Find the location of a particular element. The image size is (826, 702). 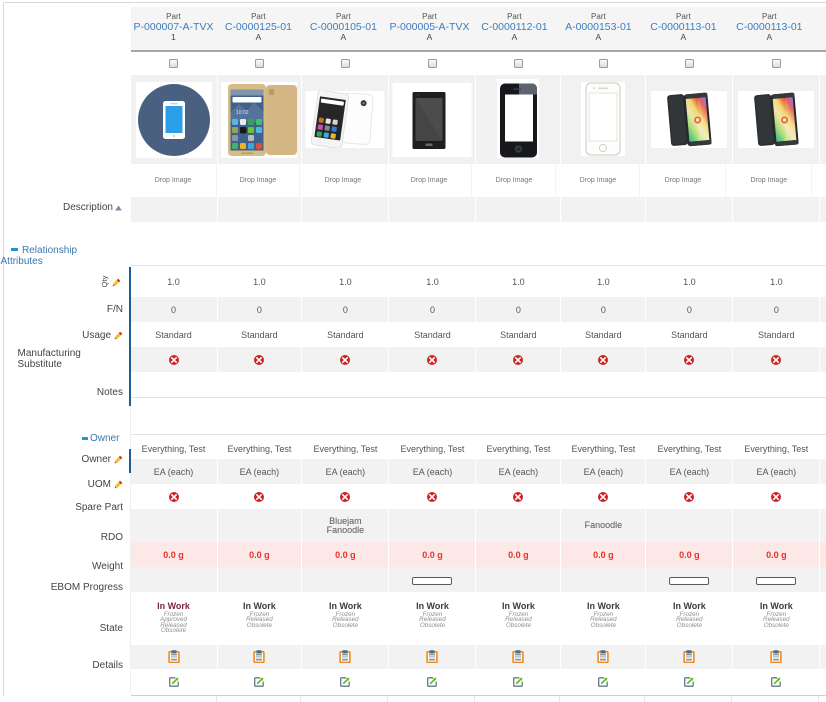

svg-text: 10:02 is located at coordinates (242, 113).